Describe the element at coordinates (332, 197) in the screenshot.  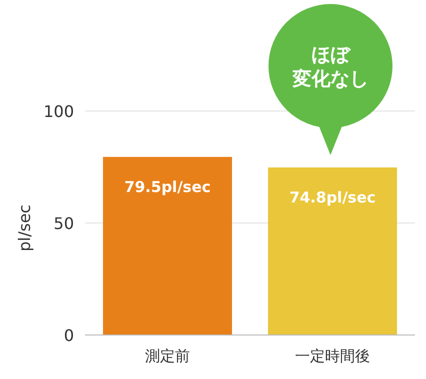
I see `data-label: 74.8pl/sec` at that location.